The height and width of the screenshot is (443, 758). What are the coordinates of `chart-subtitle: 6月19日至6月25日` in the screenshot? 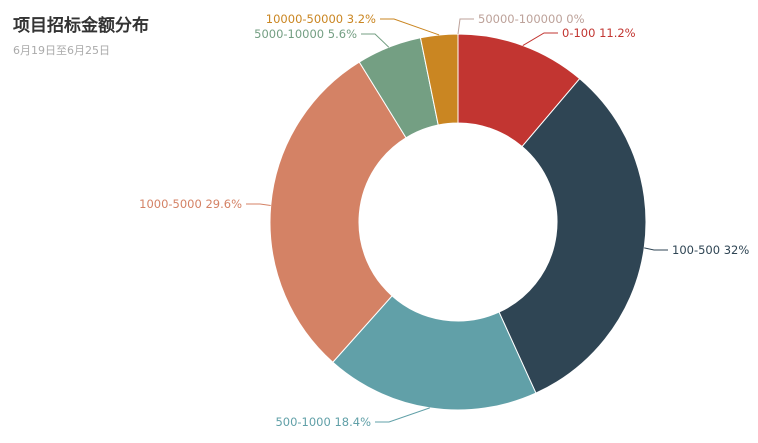 It's located at (61, 50).